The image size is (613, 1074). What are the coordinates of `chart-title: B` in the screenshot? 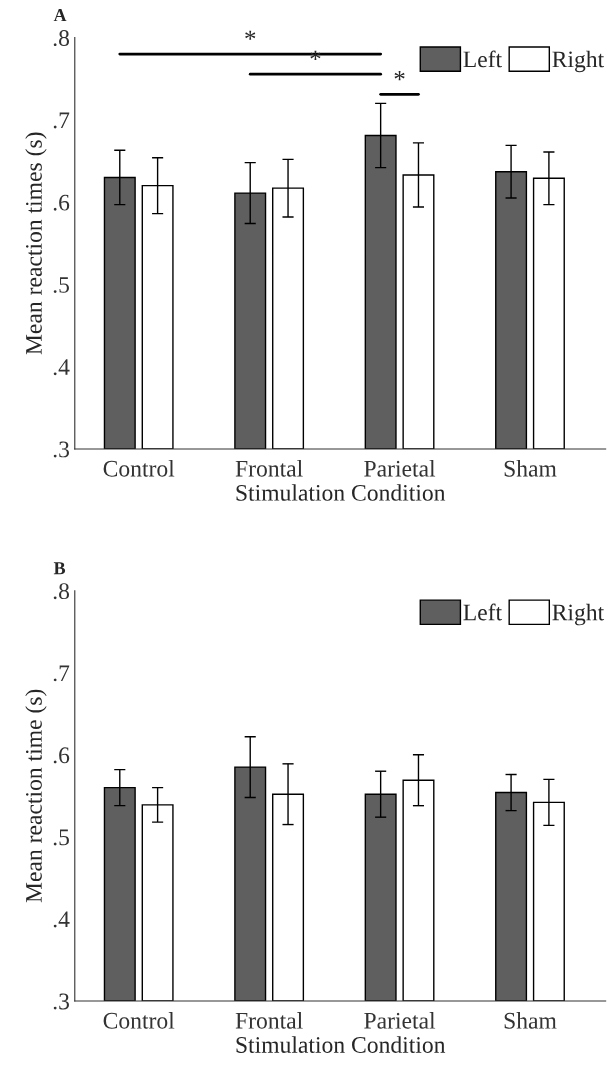 It's located at (59, 568).